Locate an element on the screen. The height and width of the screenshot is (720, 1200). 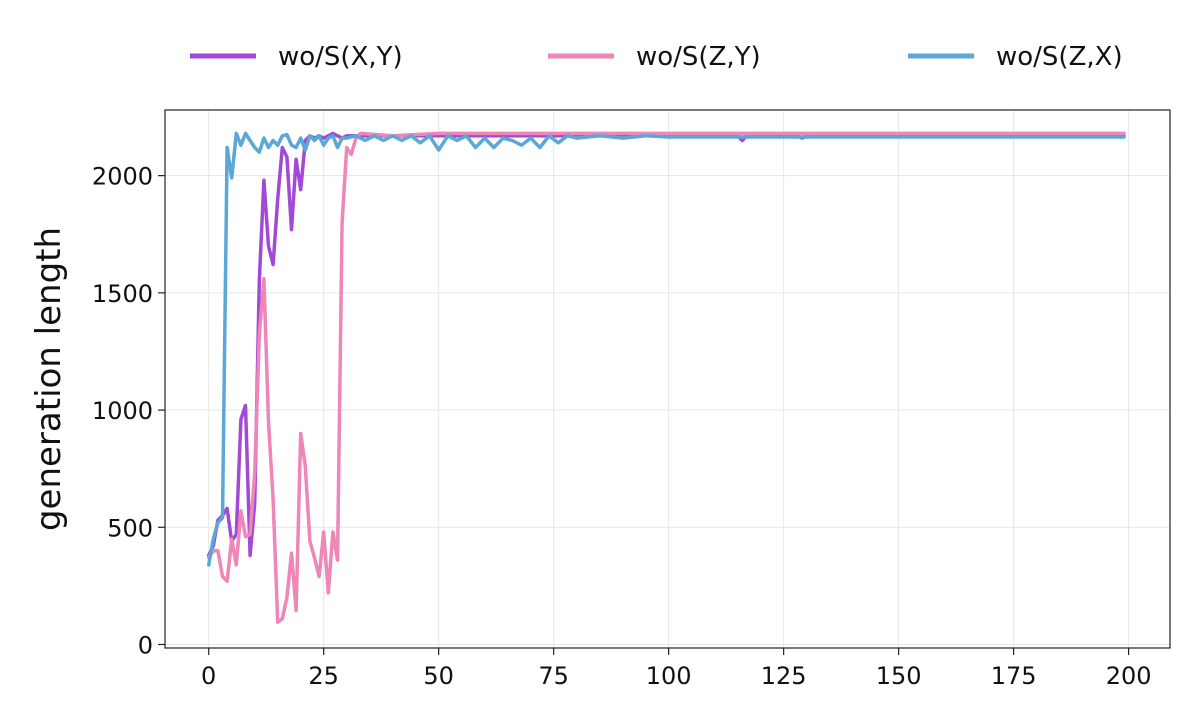
legend-label: wo/S(Z,Y) is located at coordinates (698, 57).